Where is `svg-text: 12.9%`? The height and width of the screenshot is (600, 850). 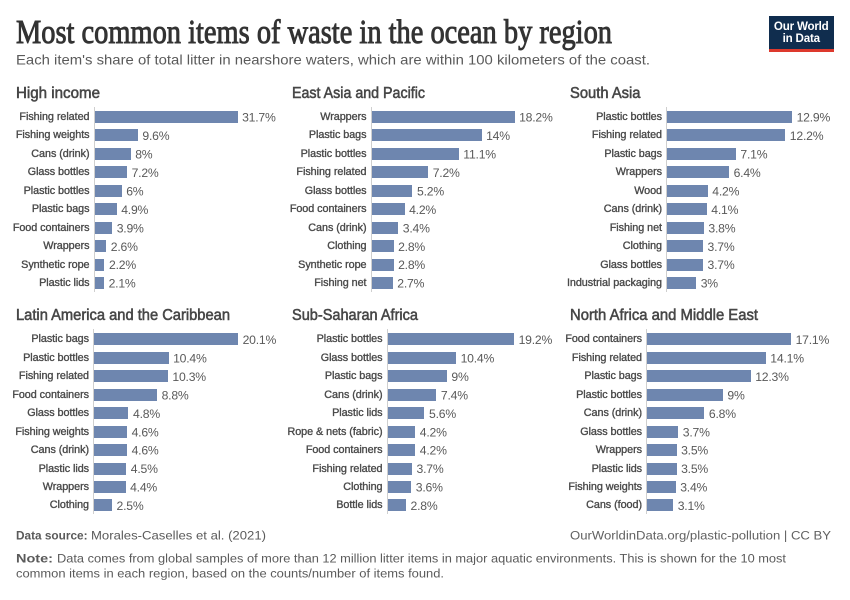
svg-text: 12.9% is located at coordinates (814, 118).